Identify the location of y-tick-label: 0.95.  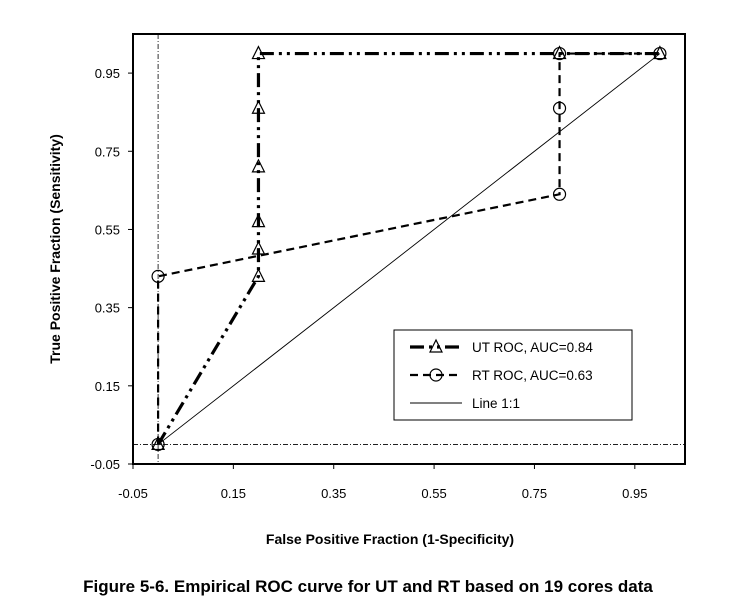
(107, 73).